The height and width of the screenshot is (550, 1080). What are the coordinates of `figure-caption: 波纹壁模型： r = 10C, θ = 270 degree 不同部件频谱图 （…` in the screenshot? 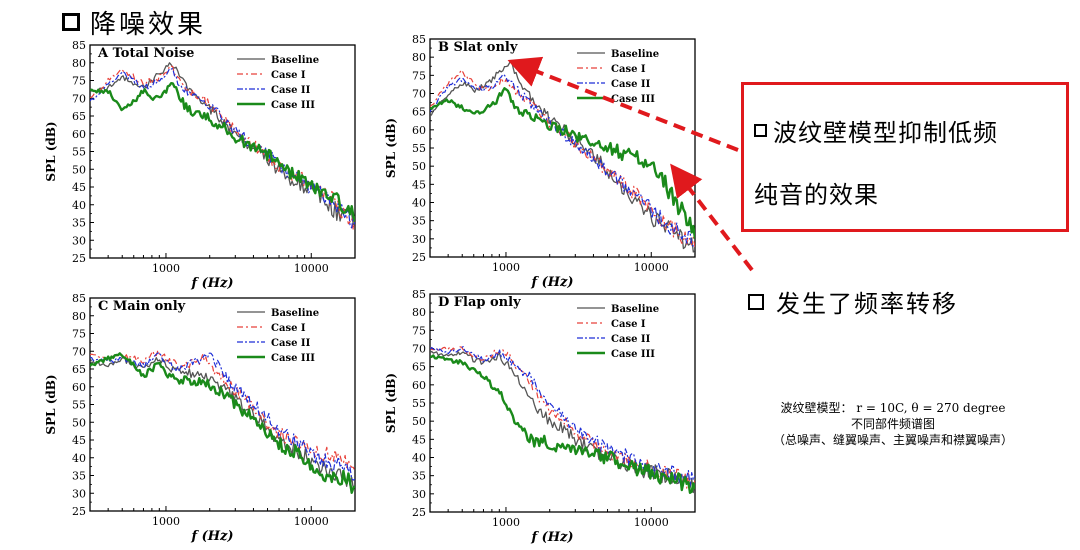 It's located at (893, 424).